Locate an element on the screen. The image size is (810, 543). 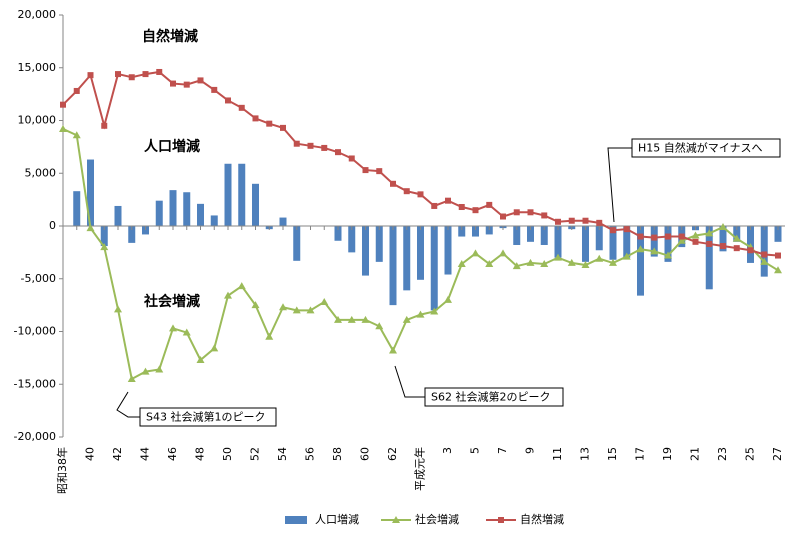
callout-text: S62 社会減第2のピーク is located at coordinates (490, 397).